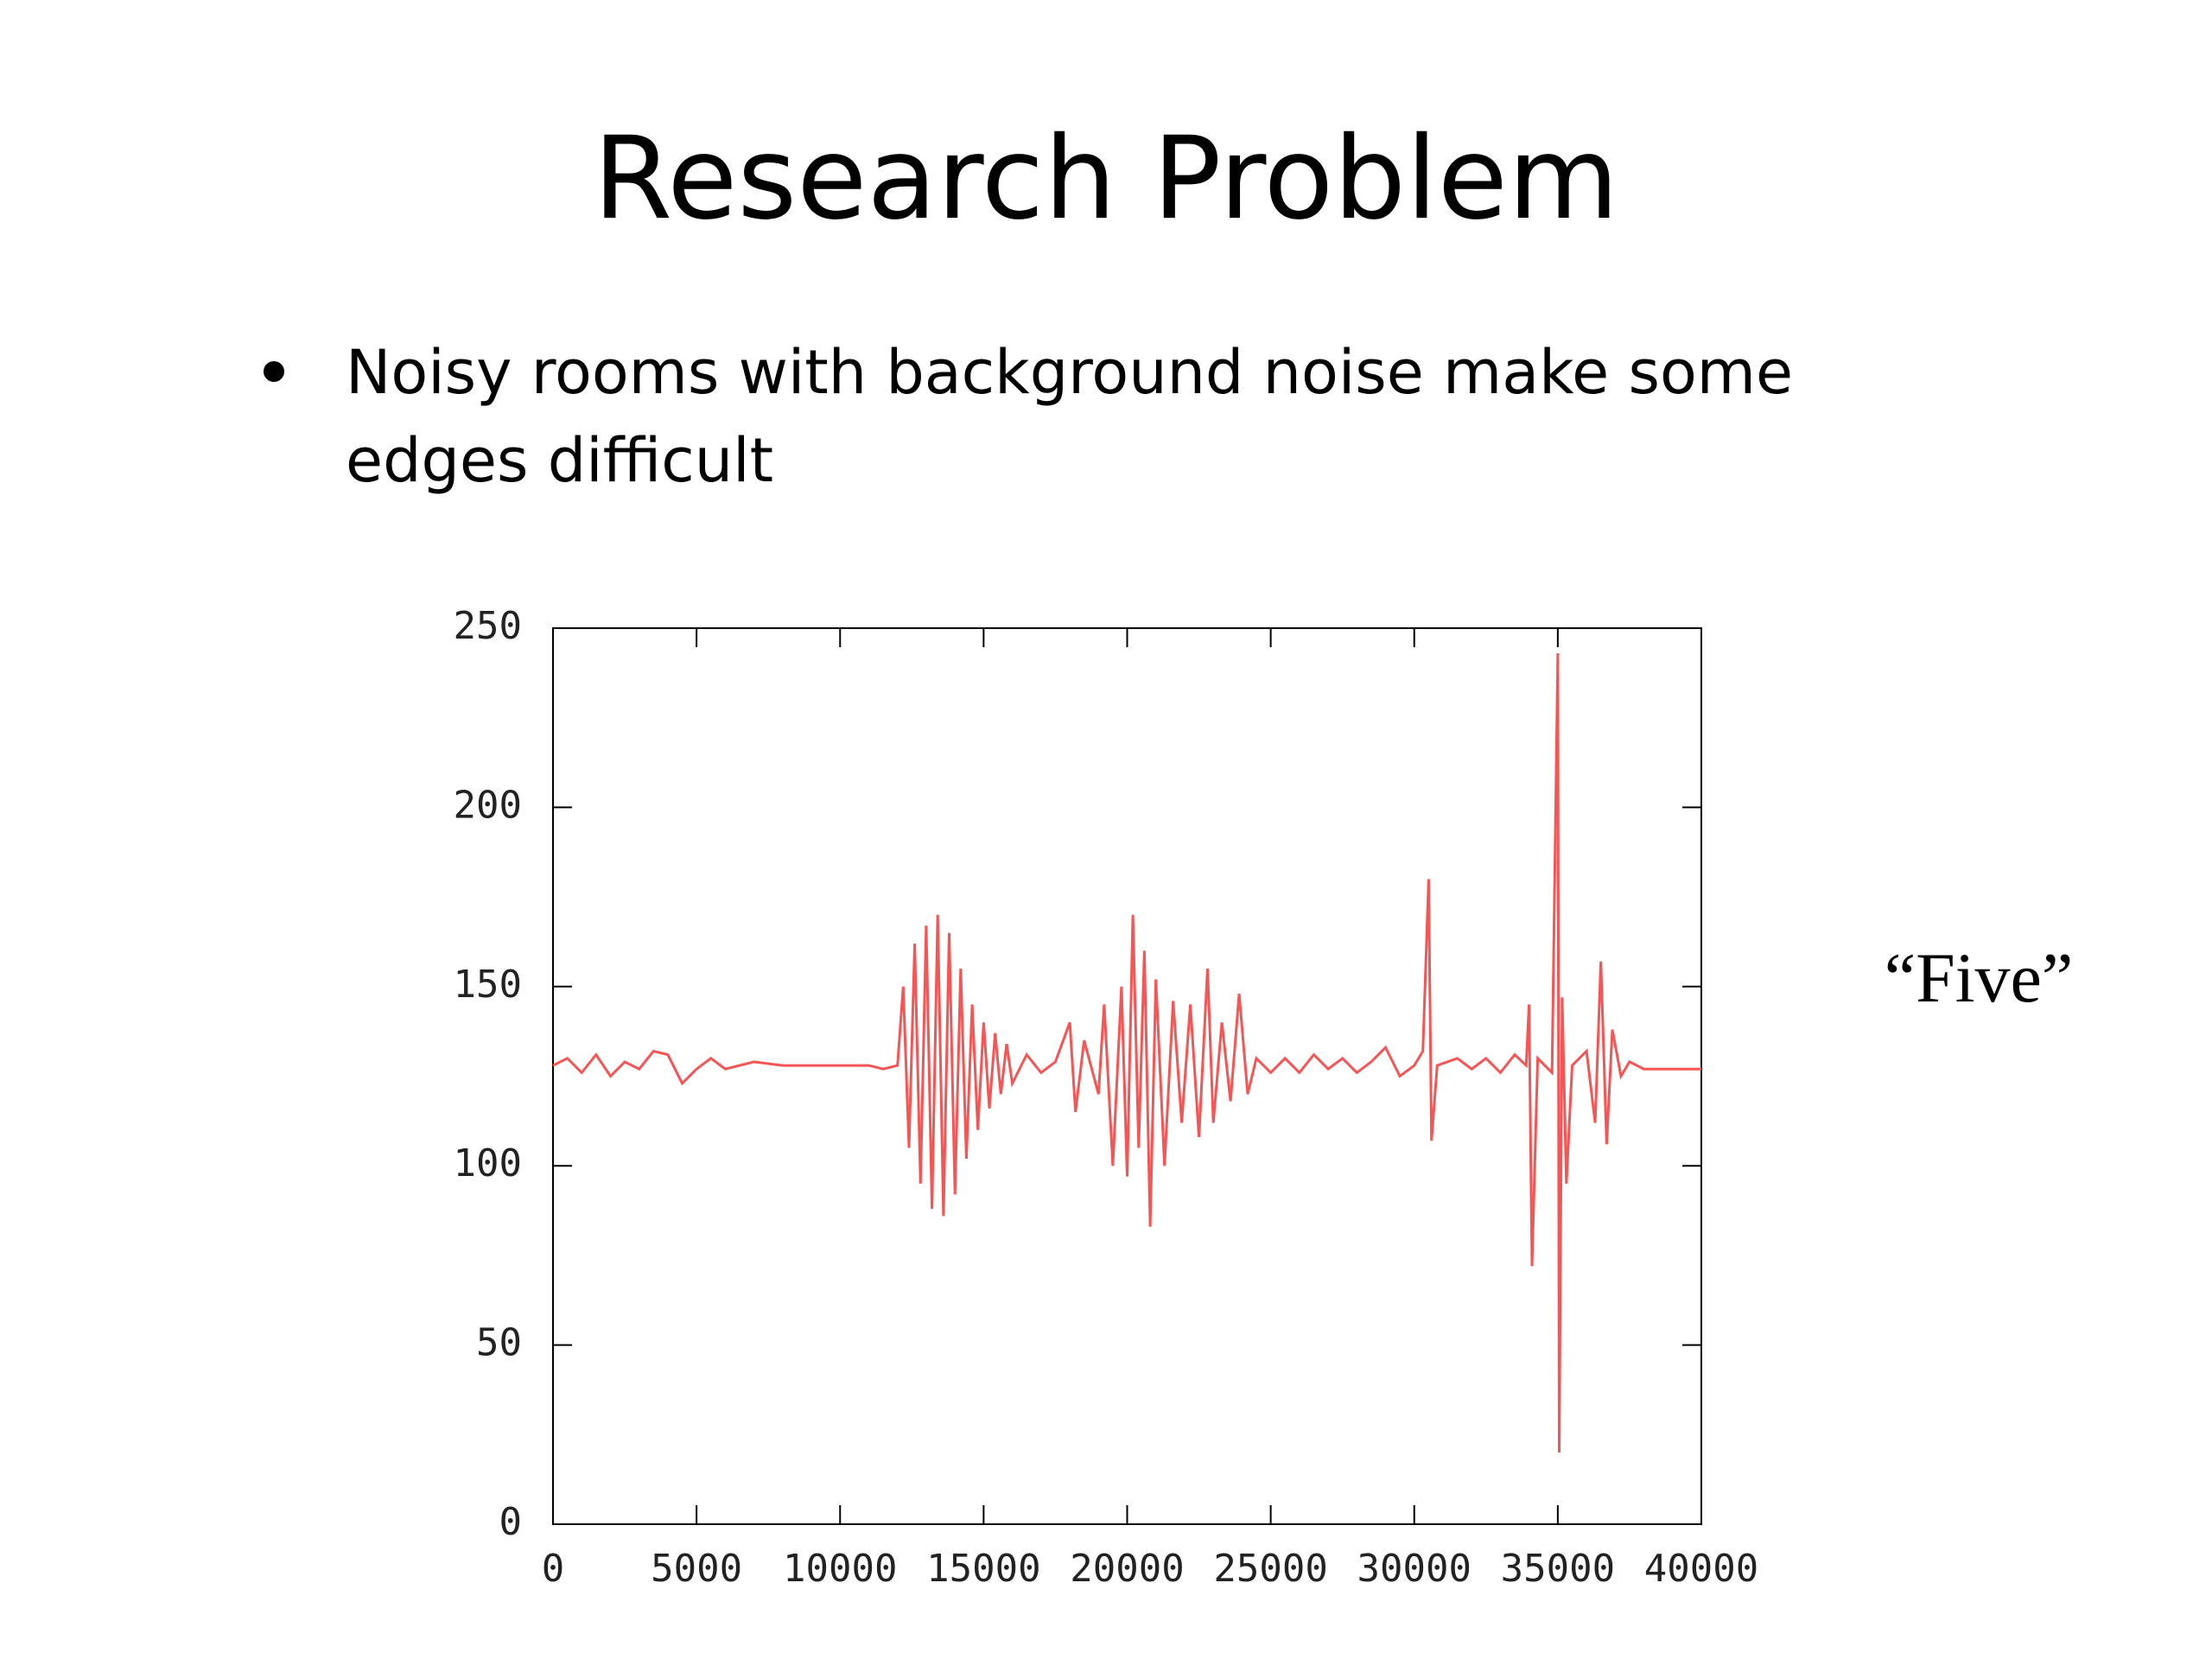 This screenshot has width=2212, height=1659. What do you see at coordinates (1414, 1569) in the screenshot?
I see `x-tick-label: 30000` at bounding box center [1414, 1569].